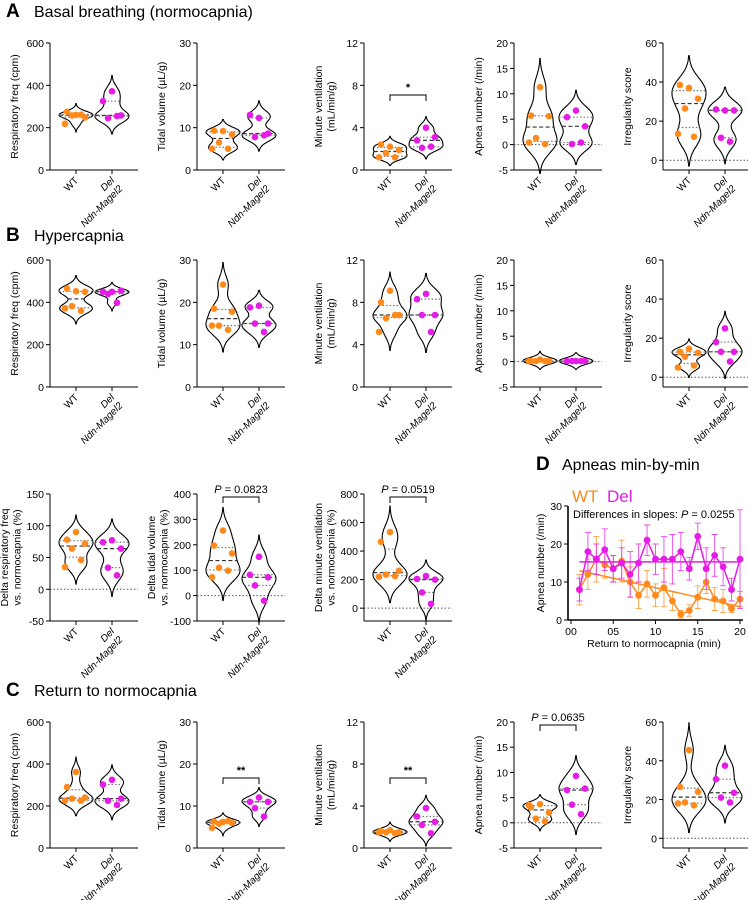  I want to click on significance-label: P = 0.0519, so click(408, 490).